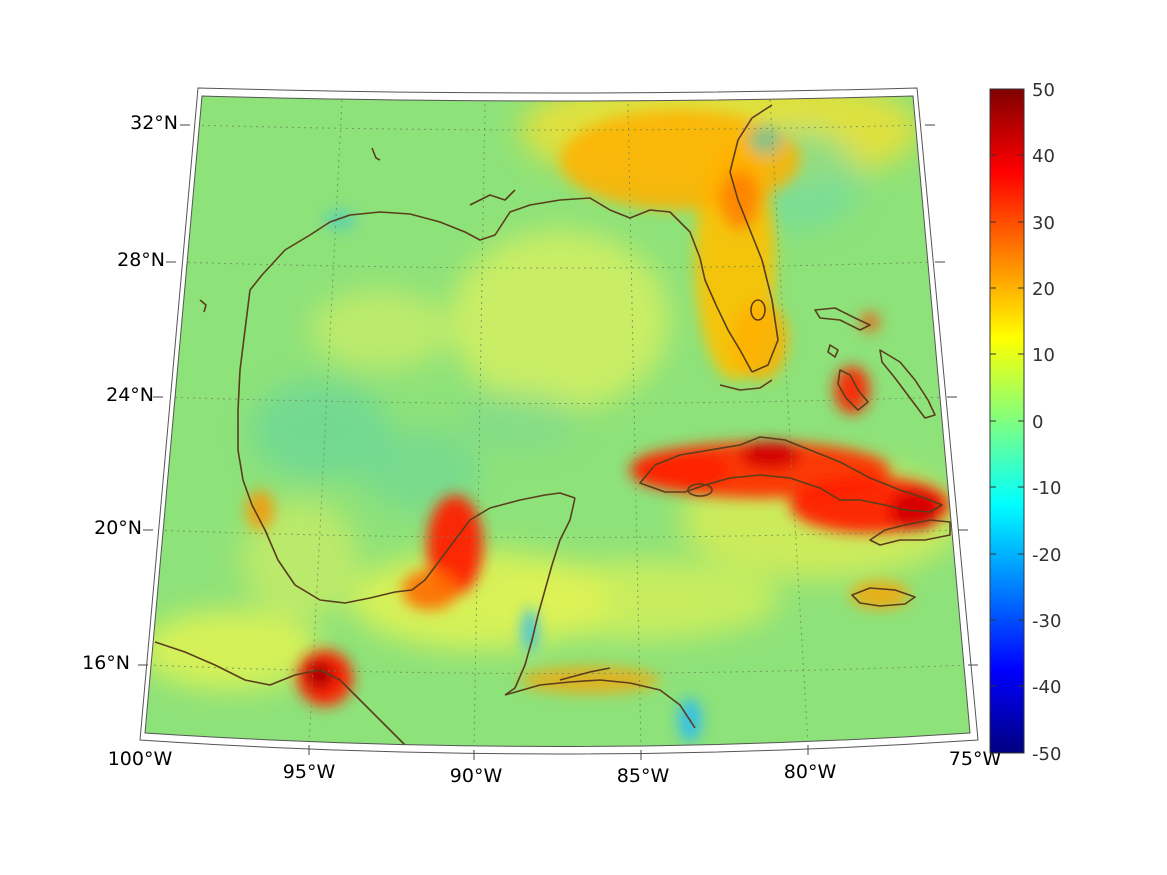 The width and height of the screenshot is (1167, 875). I want to click on colorbar-label-10: 10, so click(1043, 355).